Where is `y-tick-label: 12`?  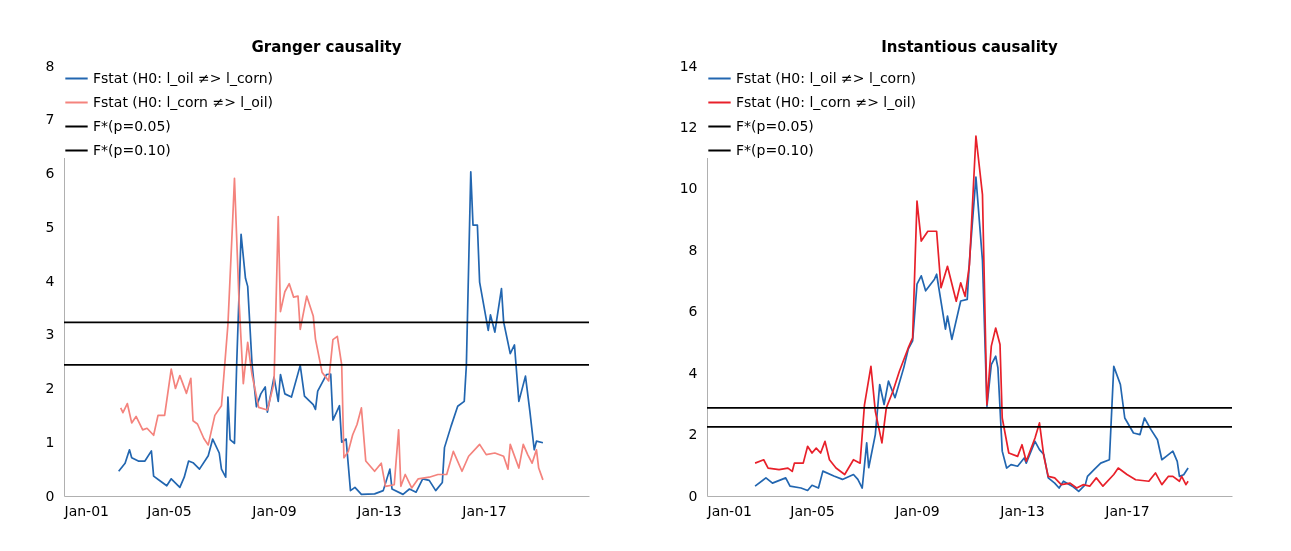
y-tick-label: 12 is located at coordinates (688, 126).